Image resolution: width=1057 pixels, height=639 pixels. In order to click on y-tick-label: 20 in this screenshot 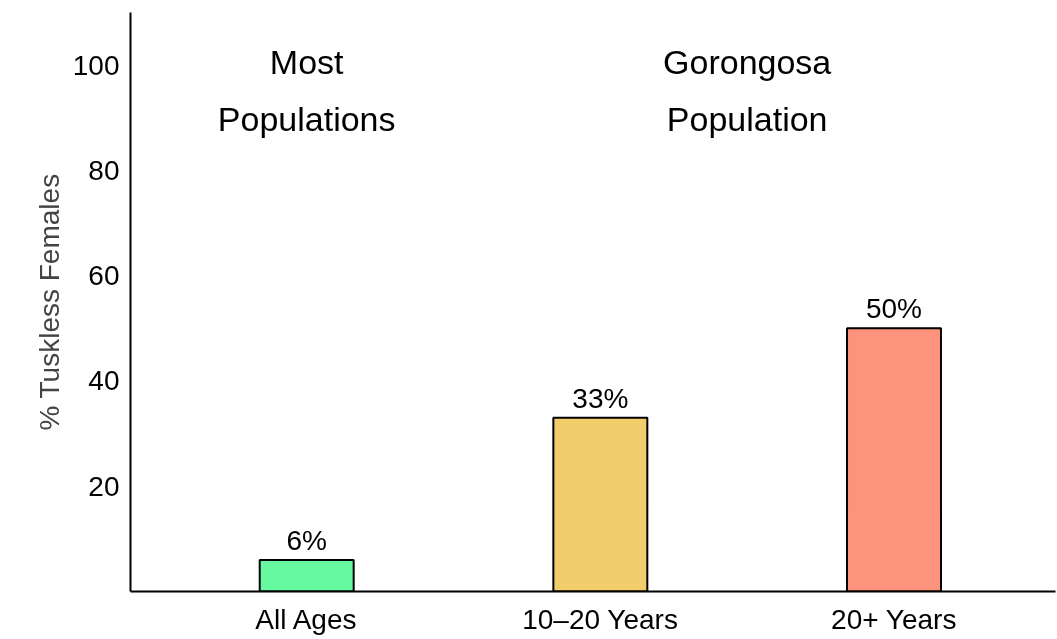, I will do `click(104, 486)`.